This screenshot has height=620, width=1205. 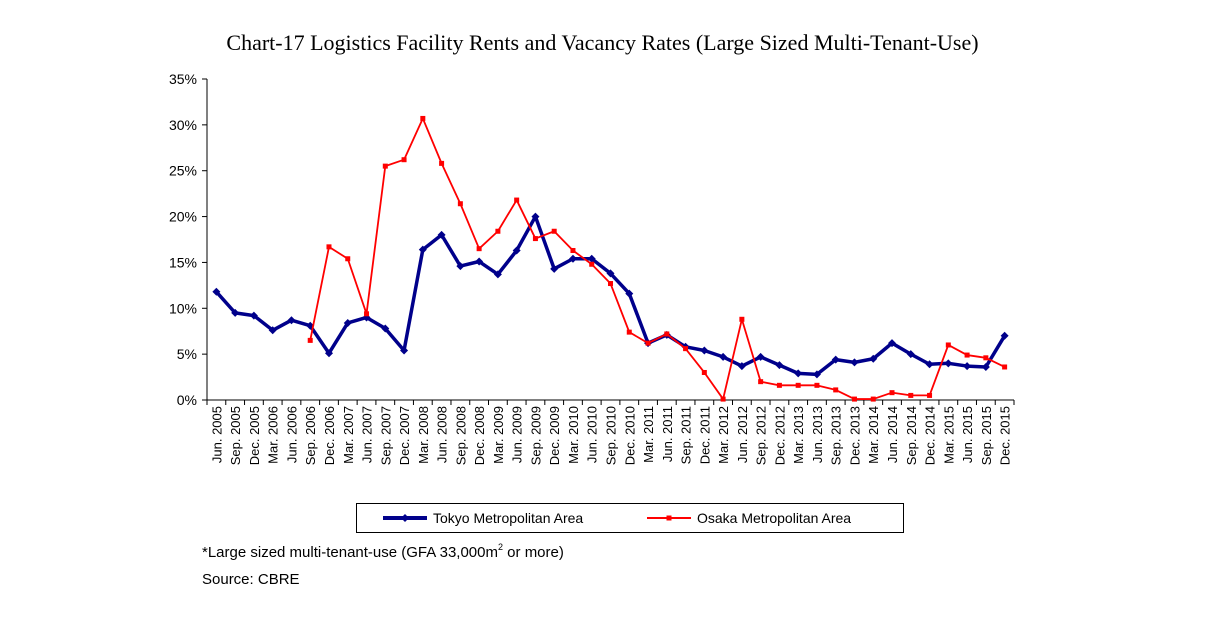 What do you see at coordinates (235, 435) in the screenshot?
I see `x-tick-label: Sep. 2005` at bounding box center [235, 435].